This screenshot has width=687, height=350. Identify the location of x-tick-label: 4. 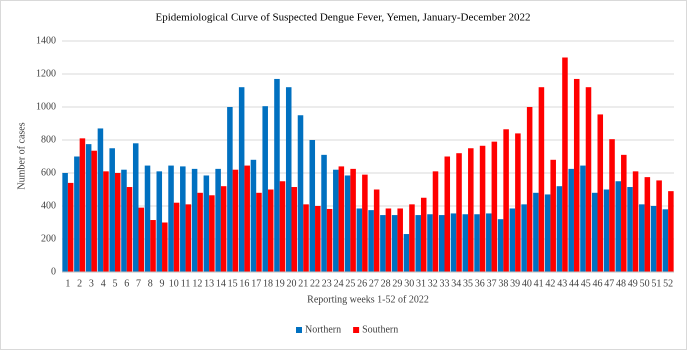
(103, 283).